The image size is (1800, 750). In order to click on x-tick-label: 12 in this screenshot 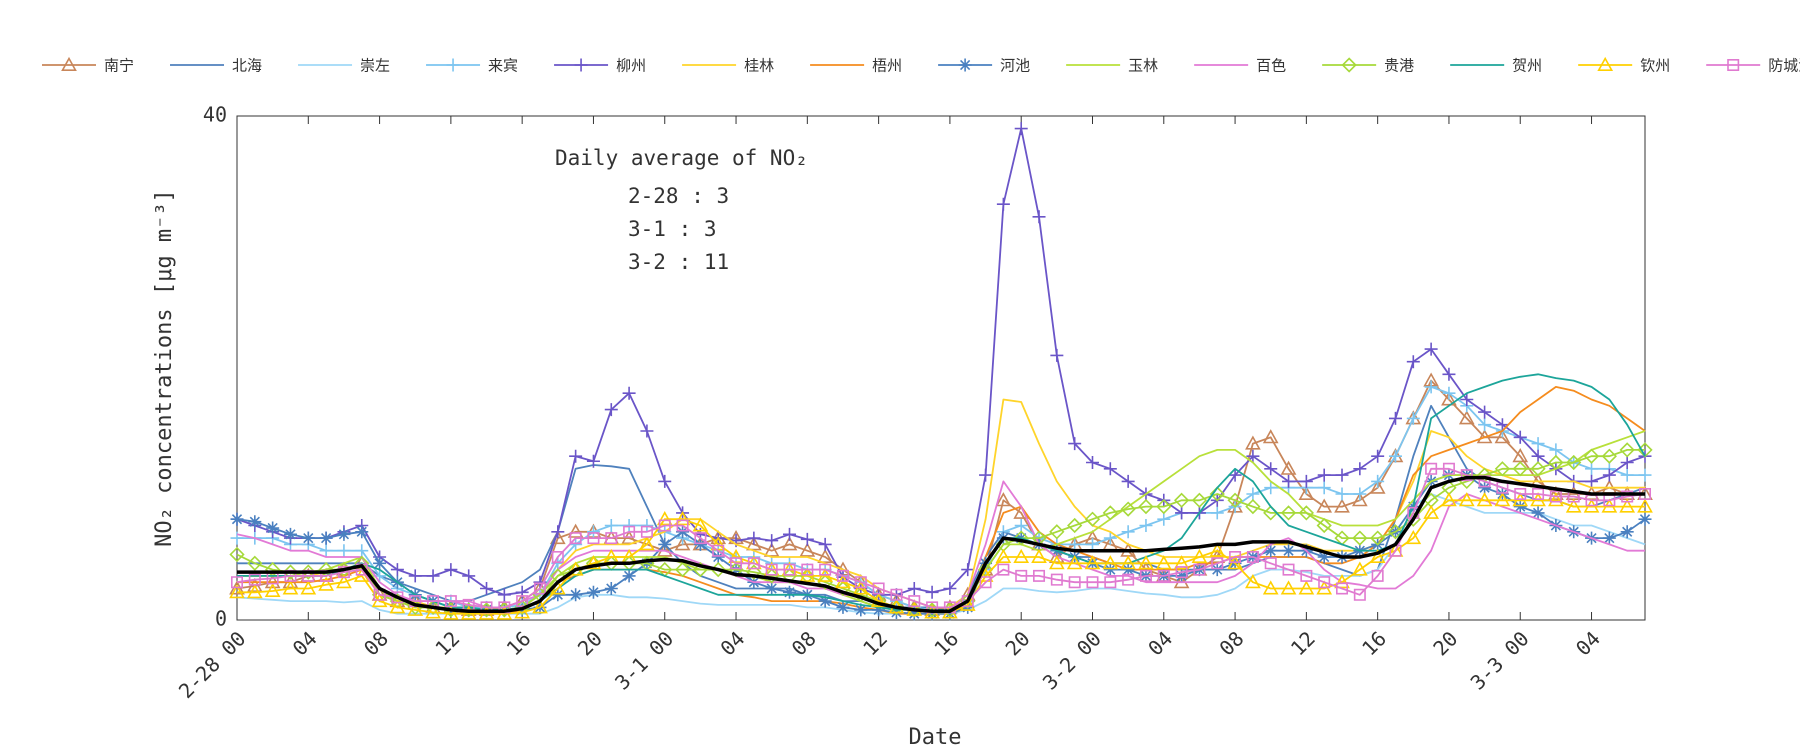, I will do `click(447, 643)`.